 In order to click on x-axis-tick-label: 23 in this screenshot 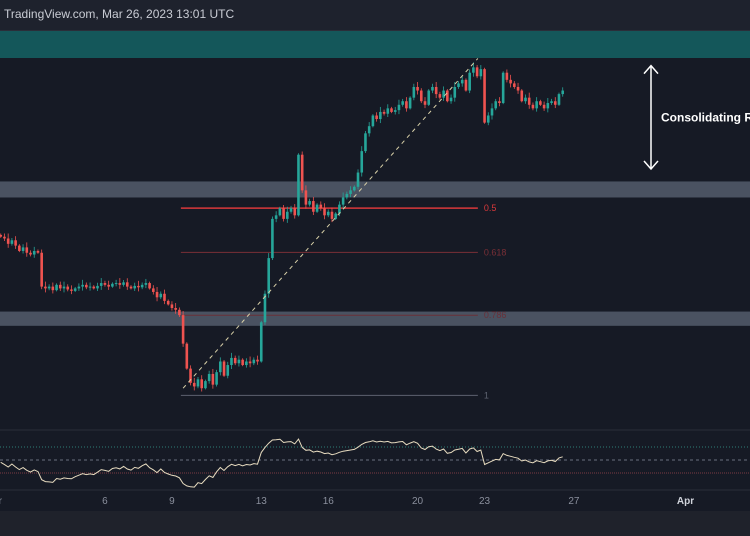, I will do `click(485, 501)`.